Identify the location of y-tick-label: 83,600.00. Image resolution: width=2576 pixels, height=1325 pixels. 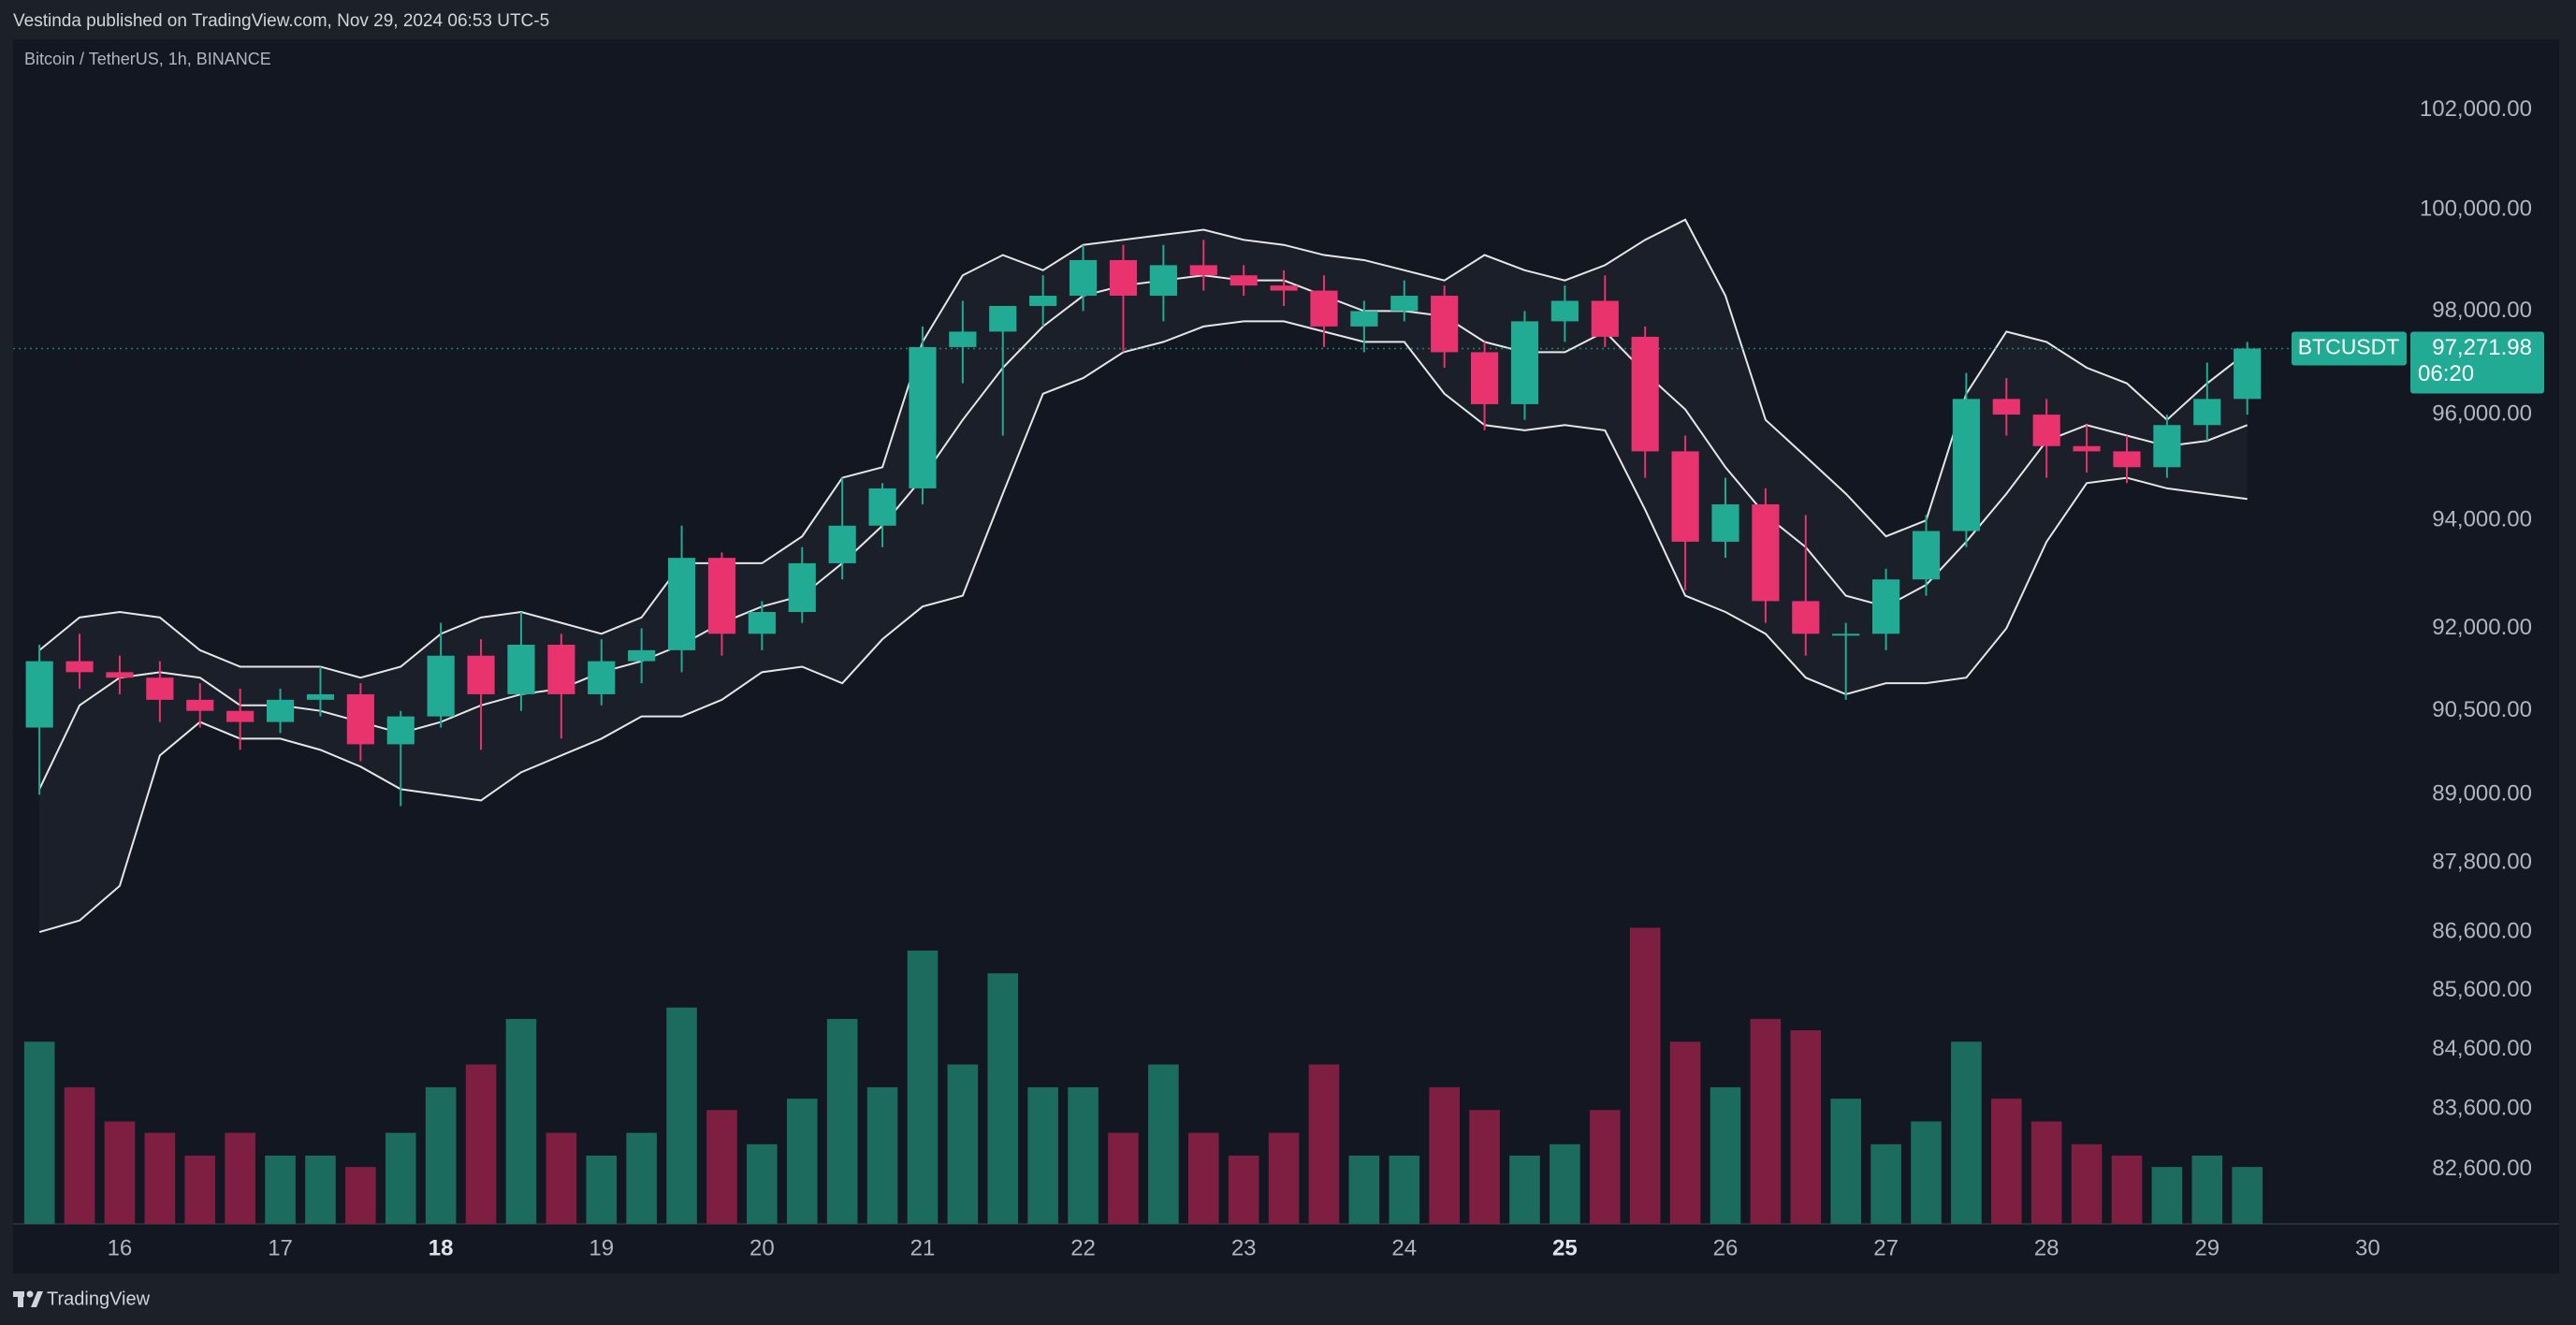
(2482, 1108).